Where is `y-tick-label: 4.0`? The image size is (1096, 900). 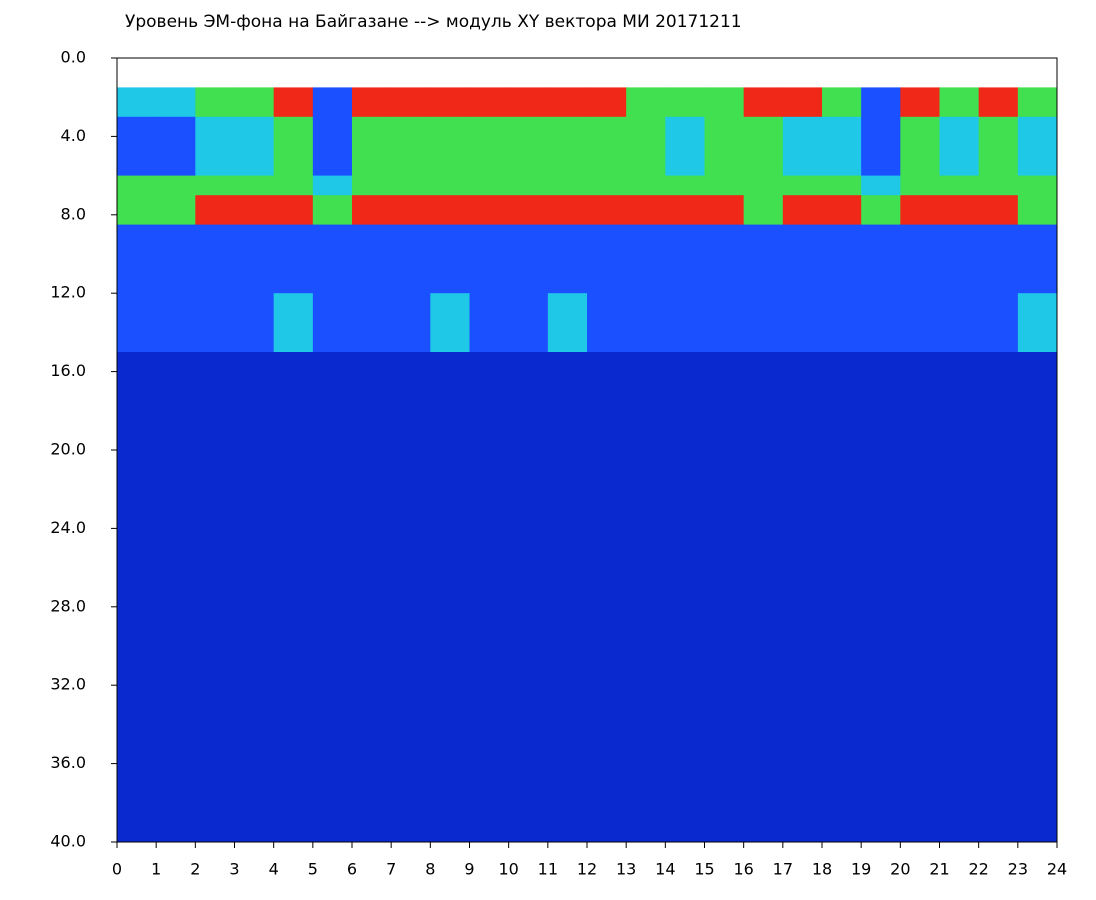
y-tick-label: 4.0 is located at coordinates (73, 135).